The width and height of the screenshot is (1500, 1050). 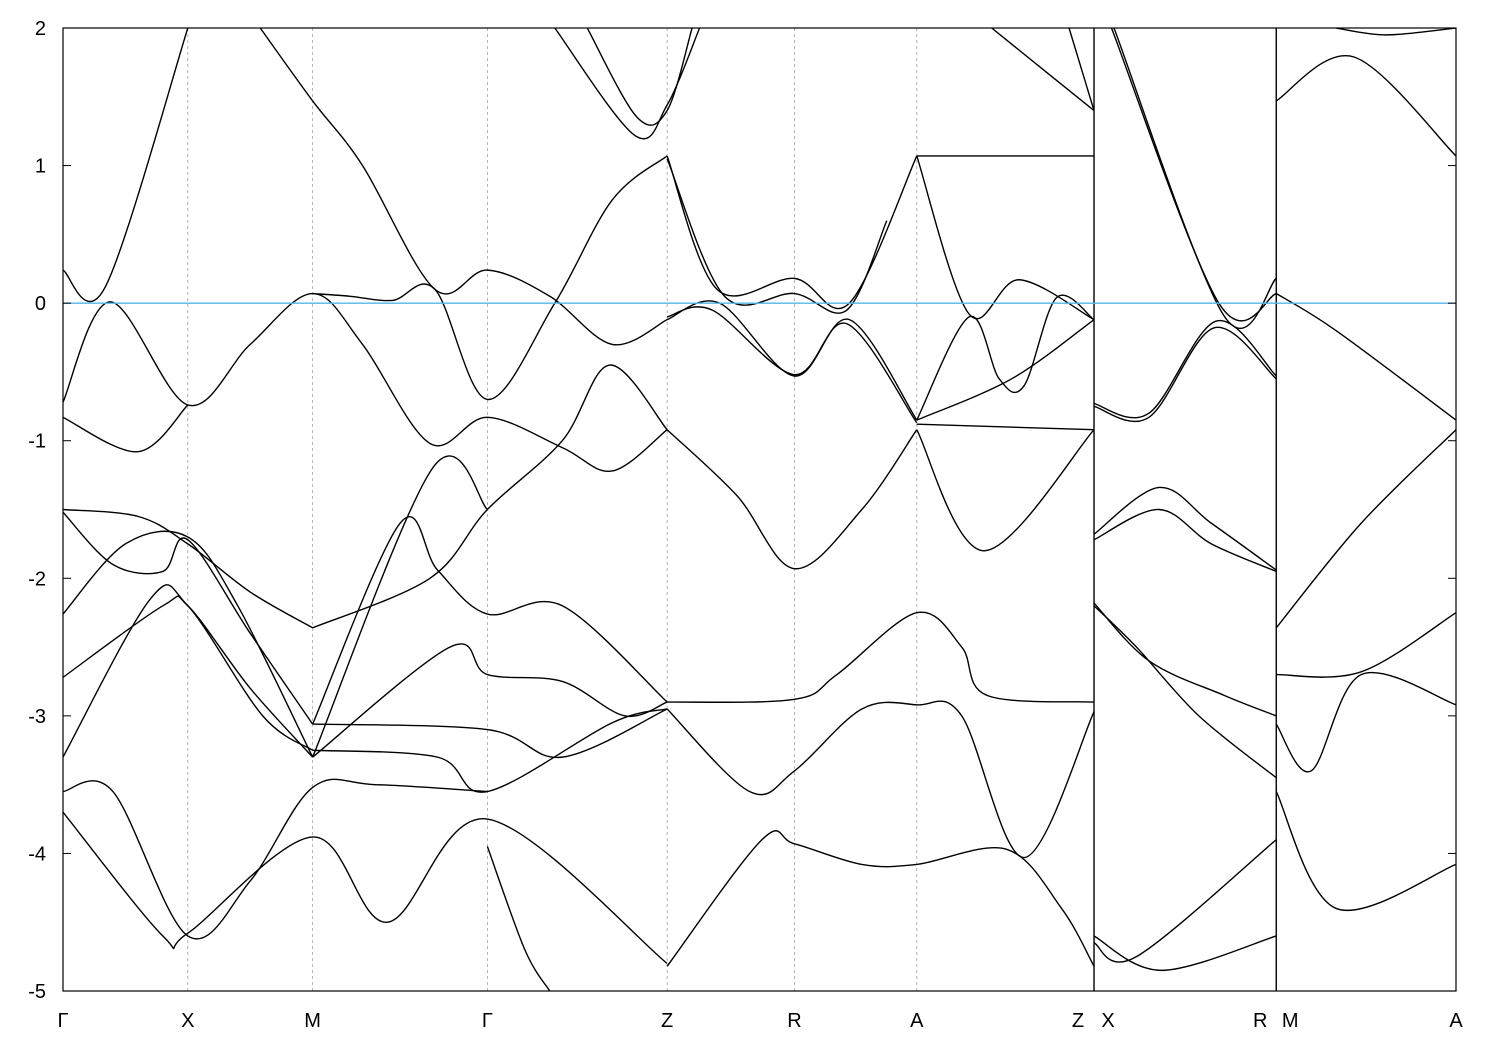 I want to click on y-tick-label: -3, so click(x=37, y=717).